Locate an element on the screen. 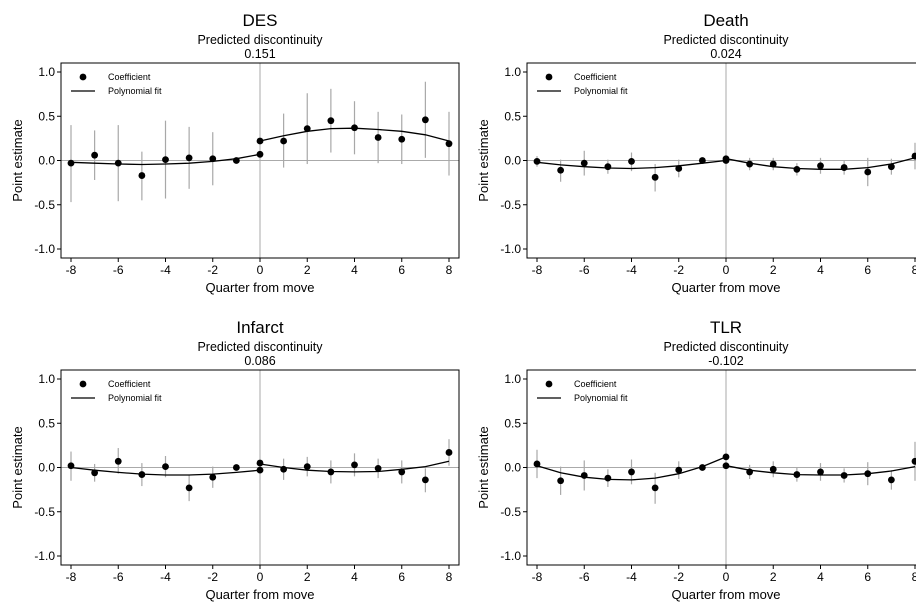 The width and height of the screenshot is (916, 602). discontinuity-value: 0.024 is located at coordinates (725, 54).